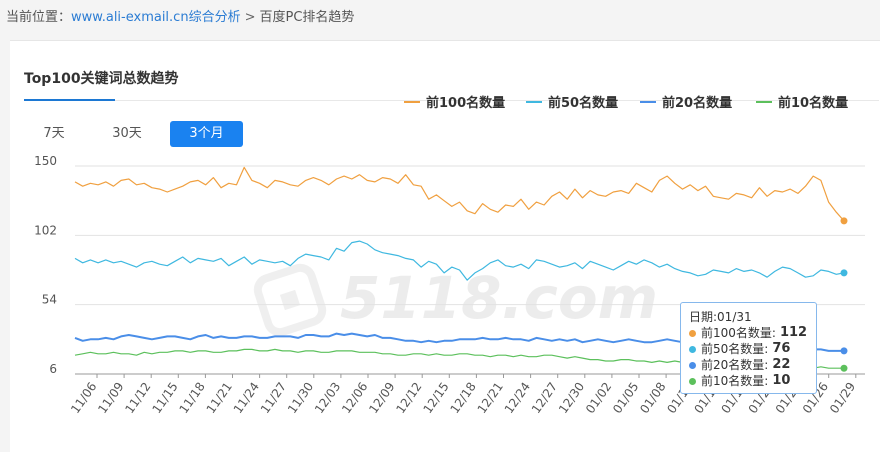 The height and width of the screenshot is (452, 880). I want to click on tooltip-row-top100: 前100名数量: 112, so click(748, 333).